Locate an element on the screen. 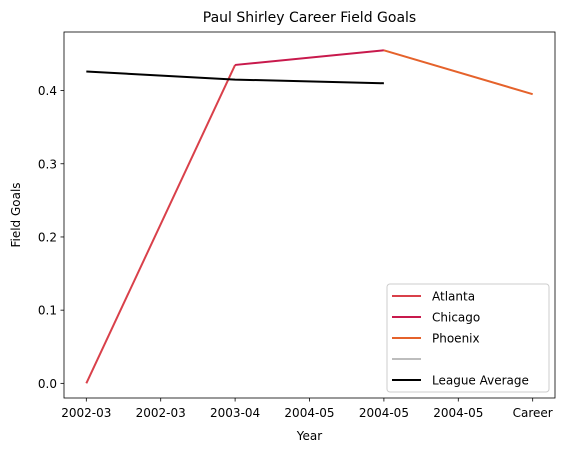 This screenshot has height=453, width=570. y-tick-label: 0.2 is located at coordinates (47, 237).